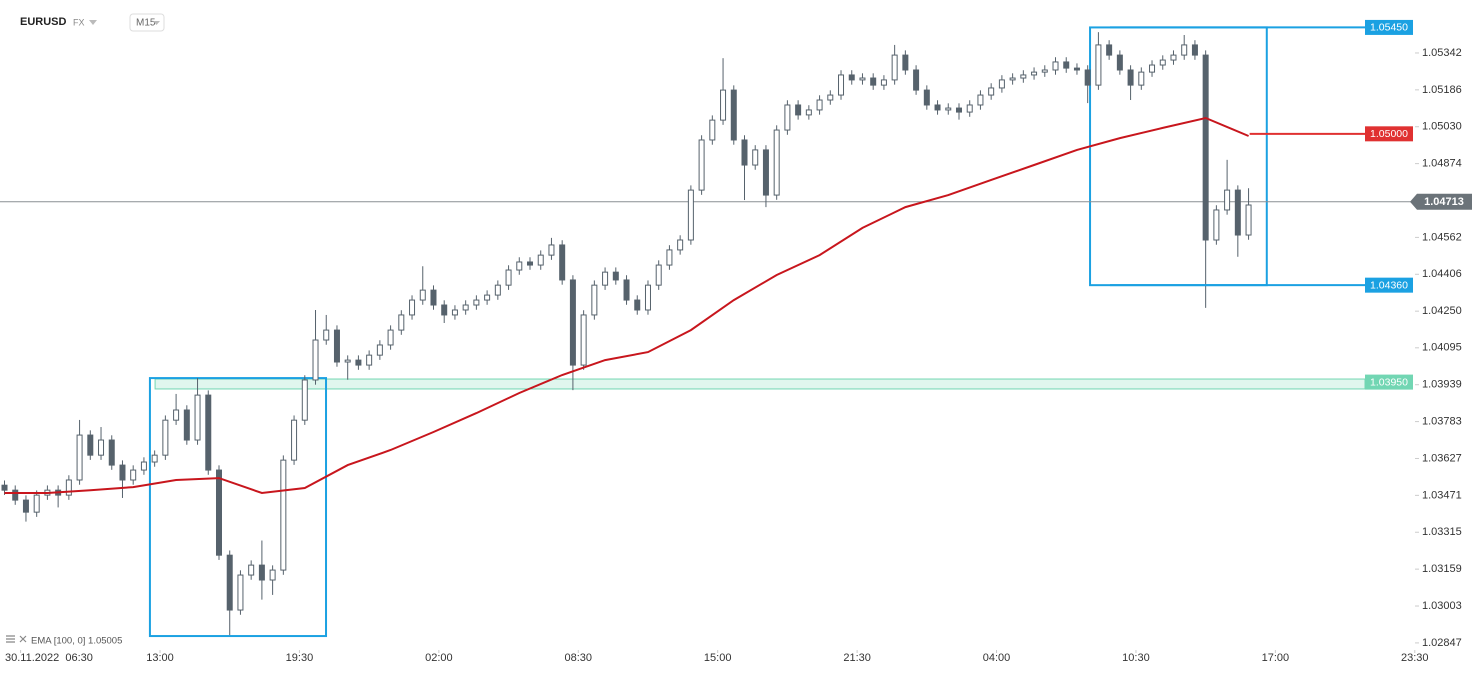  Describe the element at coordinates (579, 658) in the screenshot. I see `x-tick-label: 08:30` at that location.